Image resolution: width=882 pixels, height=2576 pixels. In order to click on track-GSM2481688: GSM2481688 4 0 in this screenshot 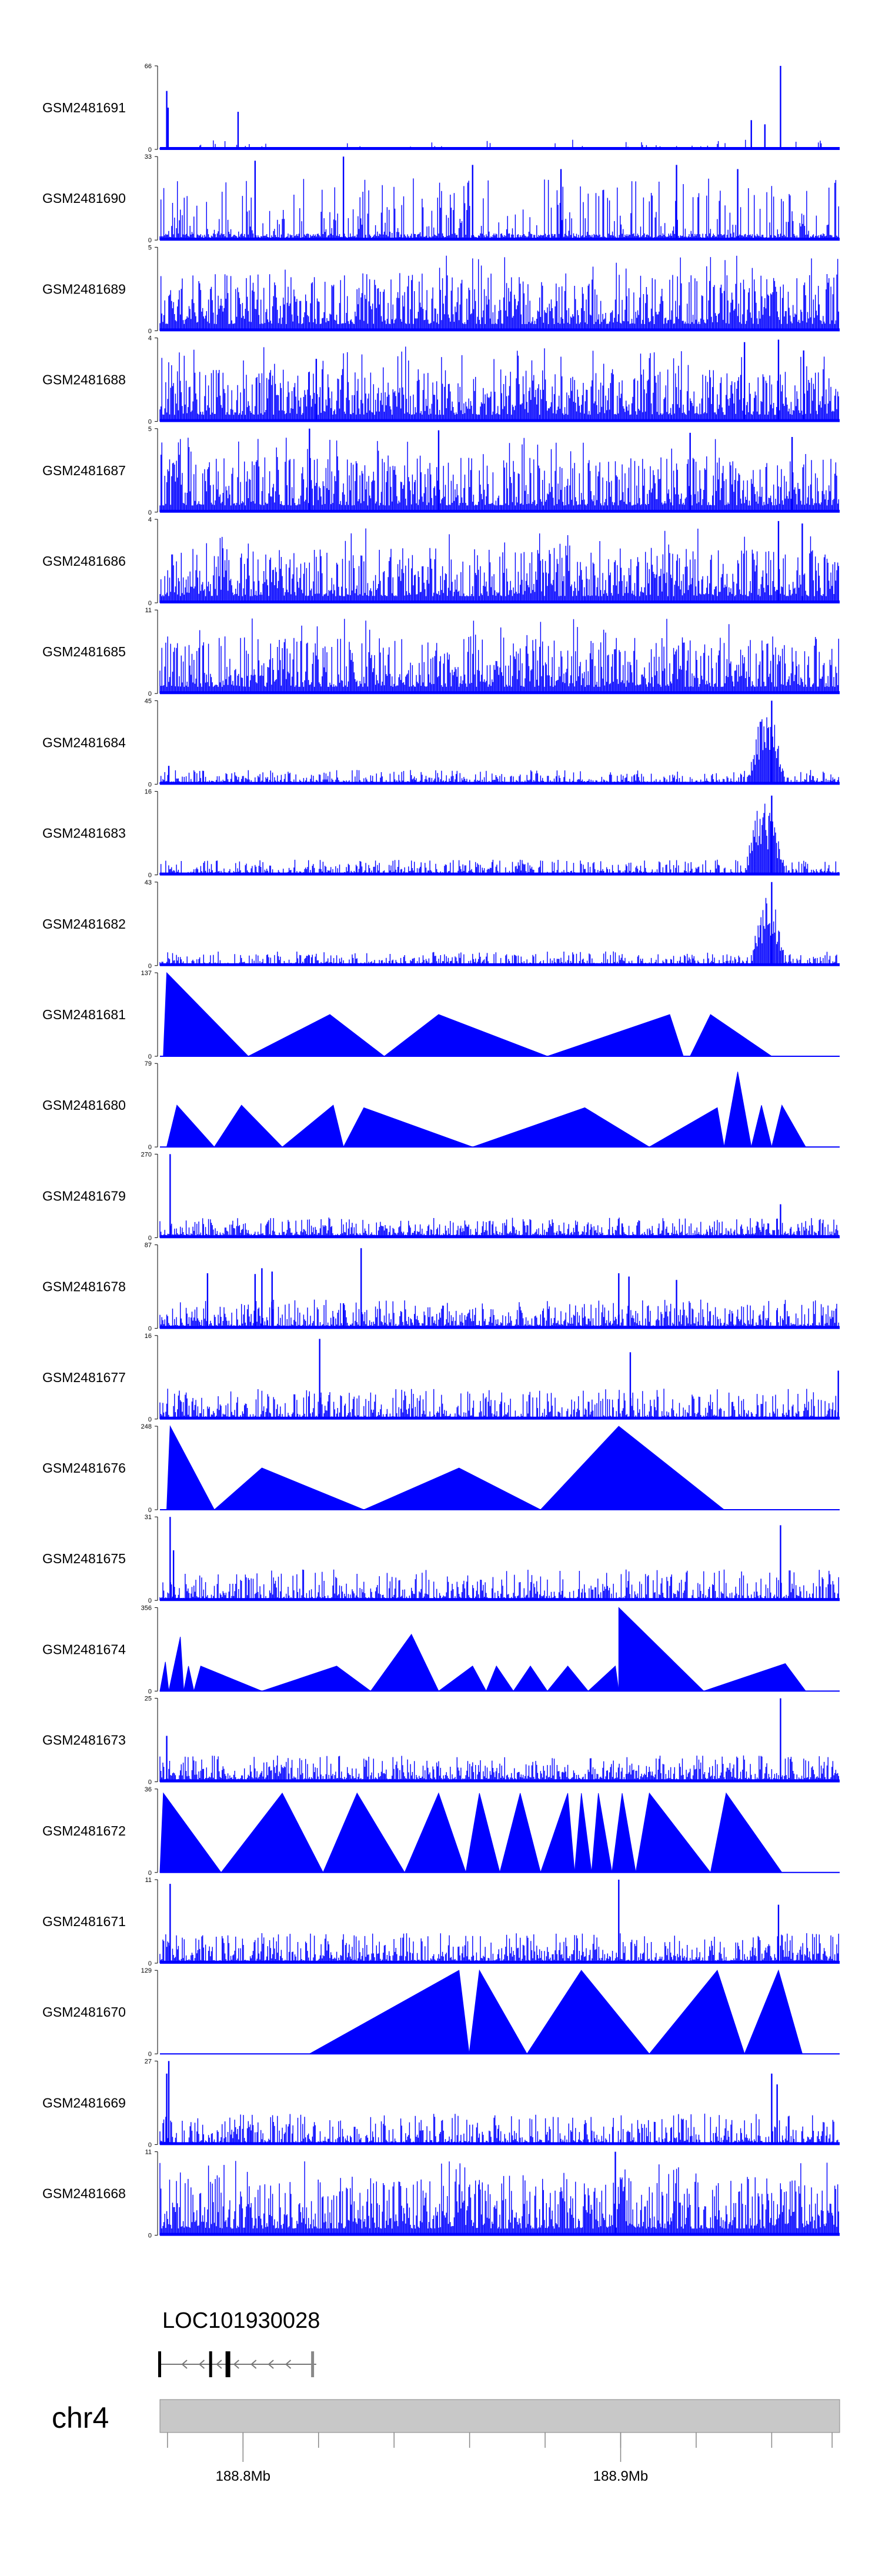, I will do `click(441, 380)`.